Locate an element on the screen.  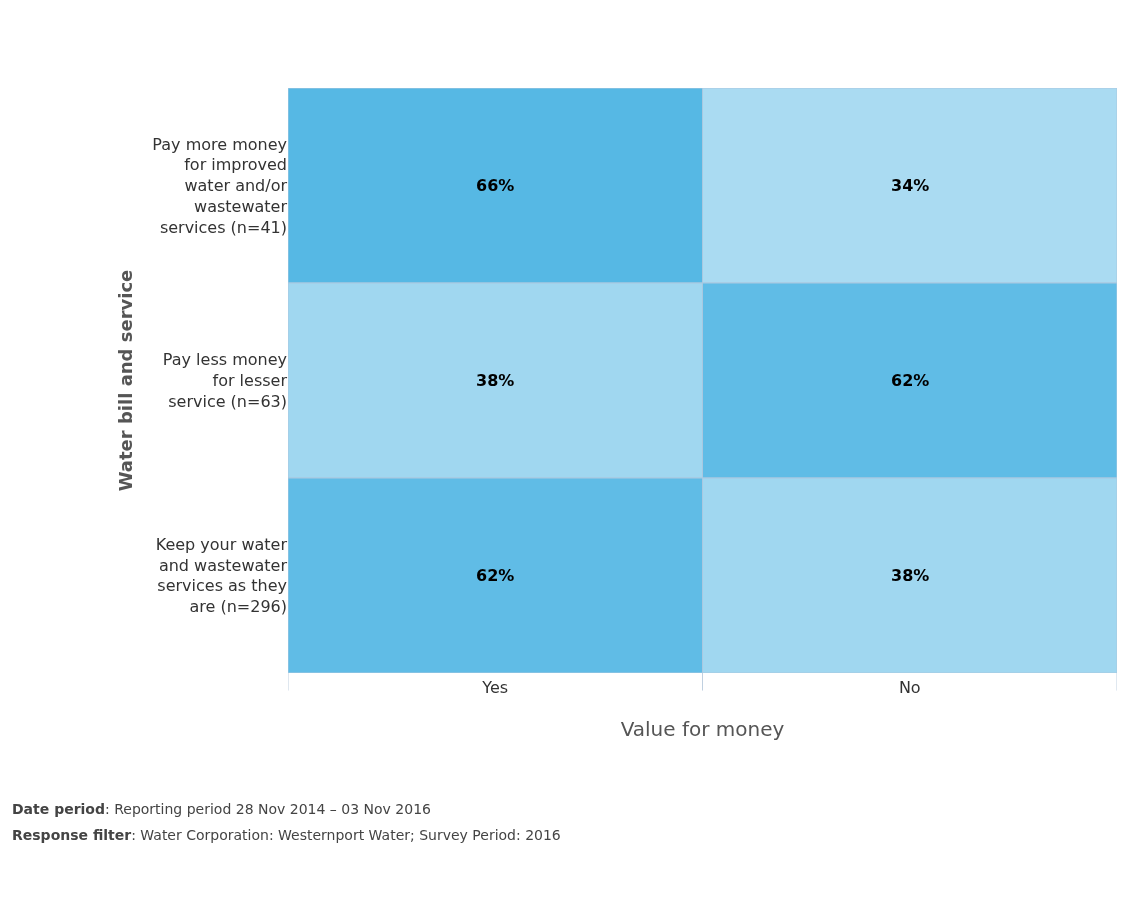
x-axis-title: Value for money is located at coordinates (702, 728).